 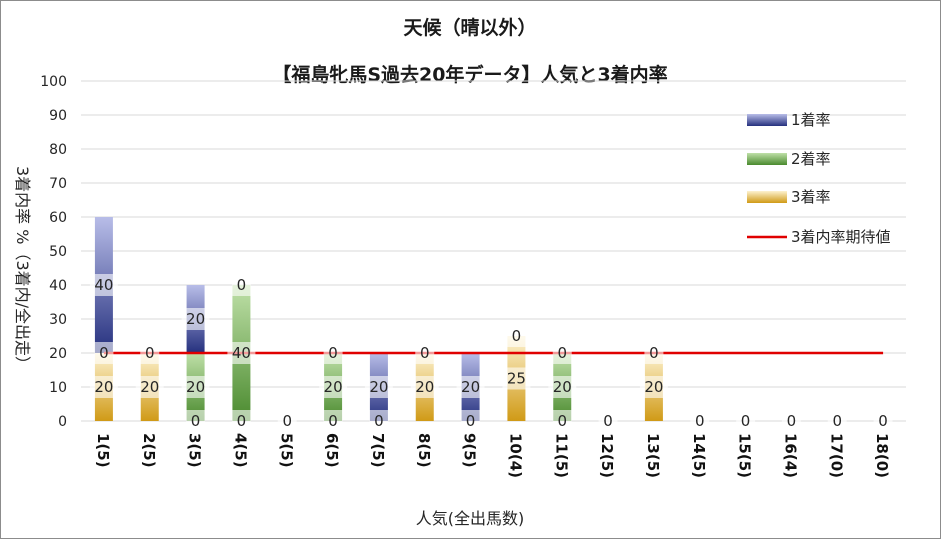 I want to click on x-axis-title: 人気(全出馬数), so click(x=470, y=518).